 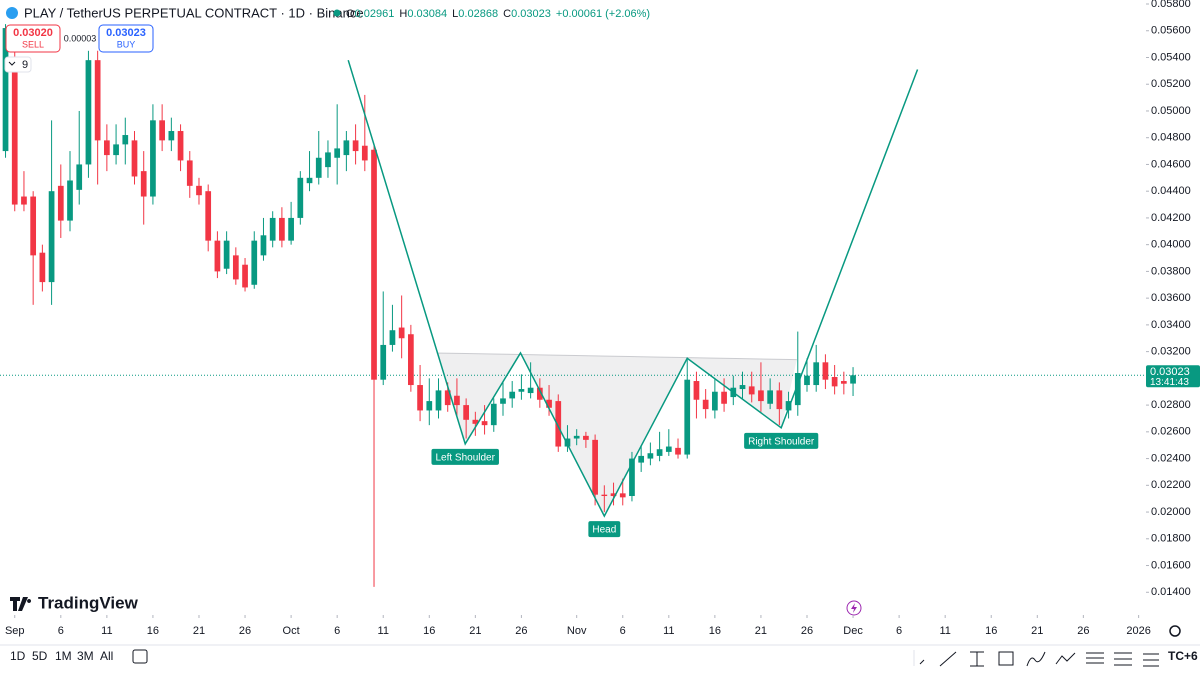 I want to click on price-change: +0.00061 (+2.06%), so click(x=603, y=14).